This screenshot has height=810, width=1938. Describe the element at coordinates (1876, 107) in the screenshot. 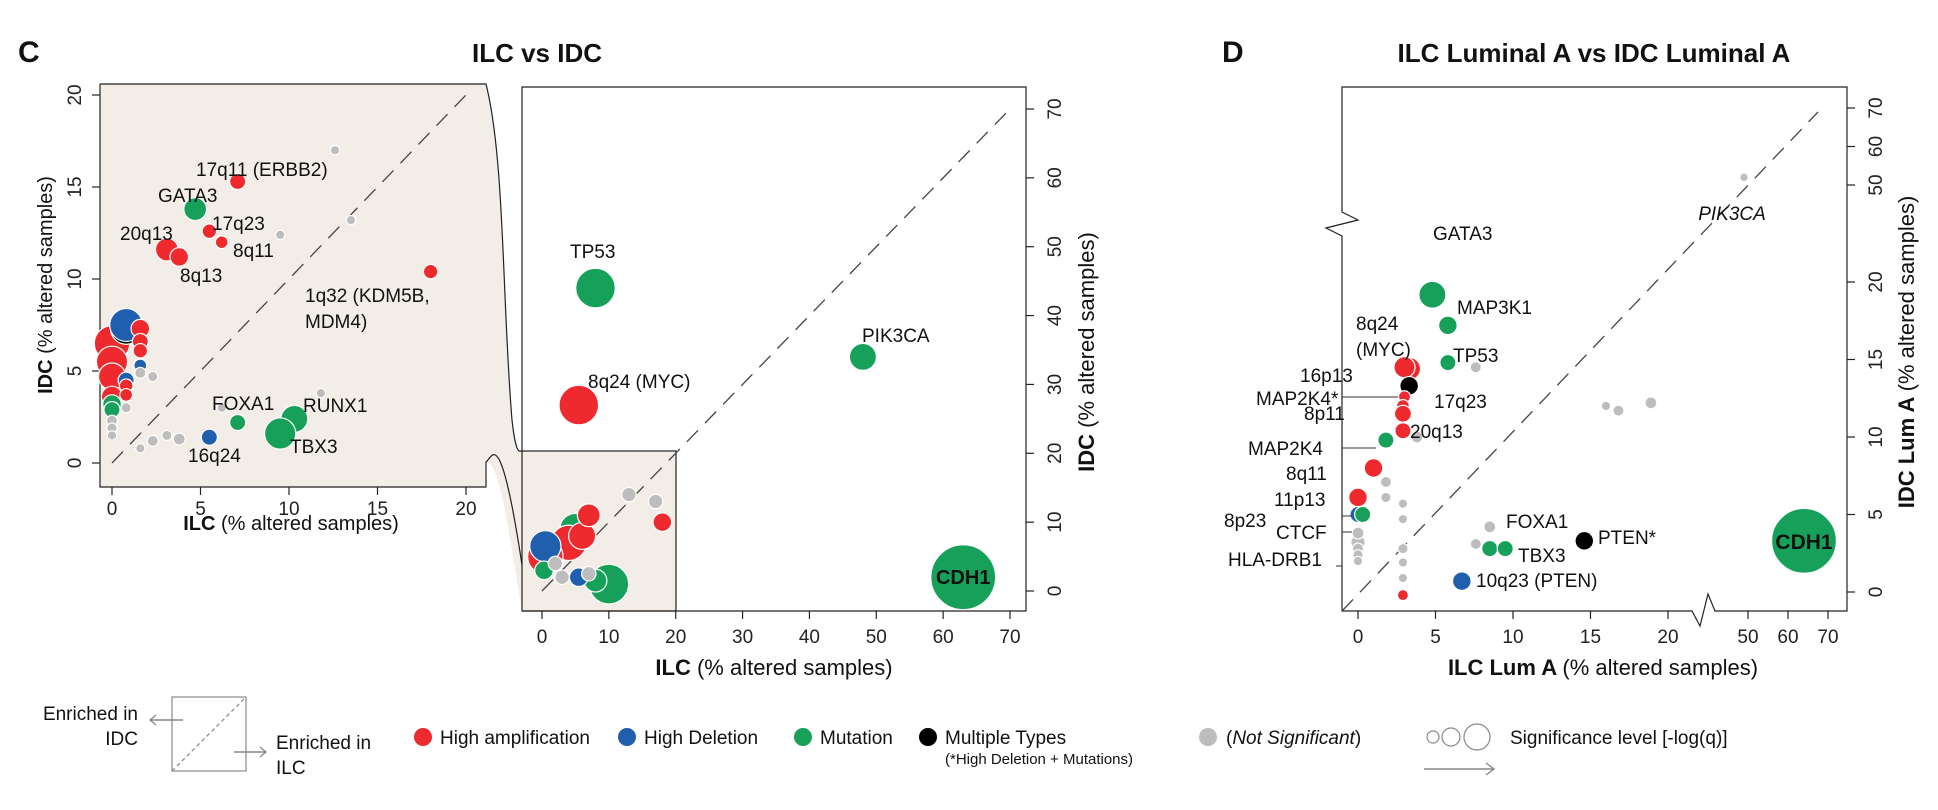

I see `ytick-label-d: 70` at that location.